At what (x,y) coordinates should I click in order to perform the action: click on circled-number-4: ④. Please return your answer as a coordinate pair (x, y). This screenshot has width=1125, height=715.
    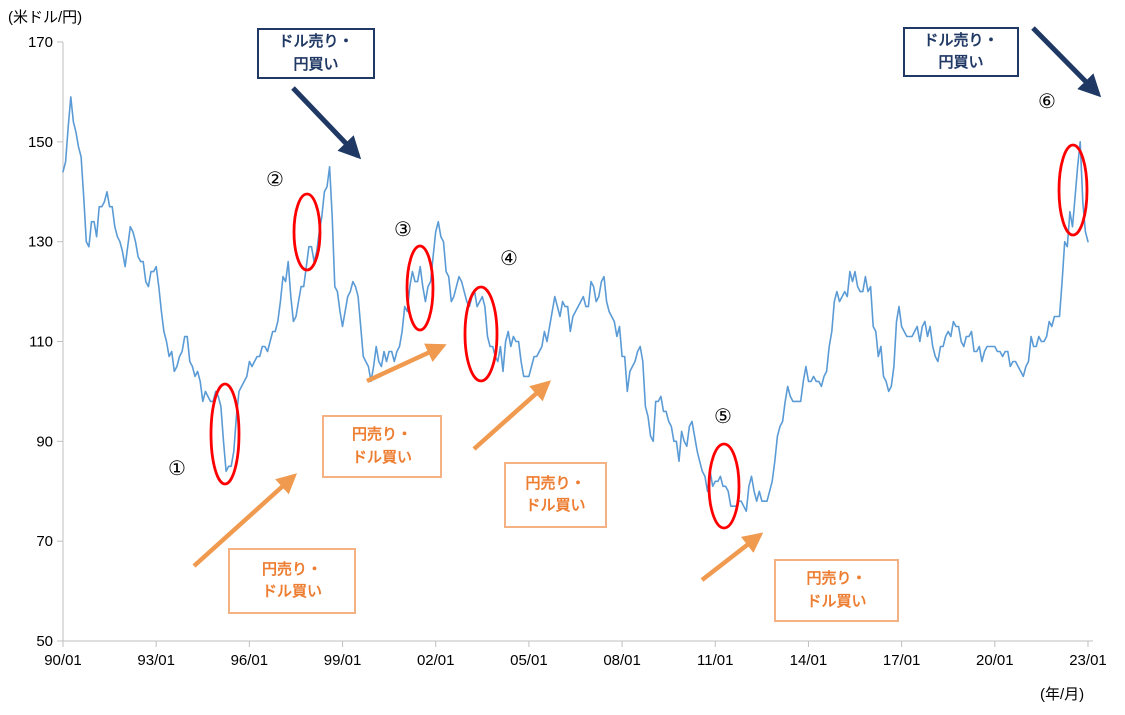
    Looking at the image, I should click on (509, 259).